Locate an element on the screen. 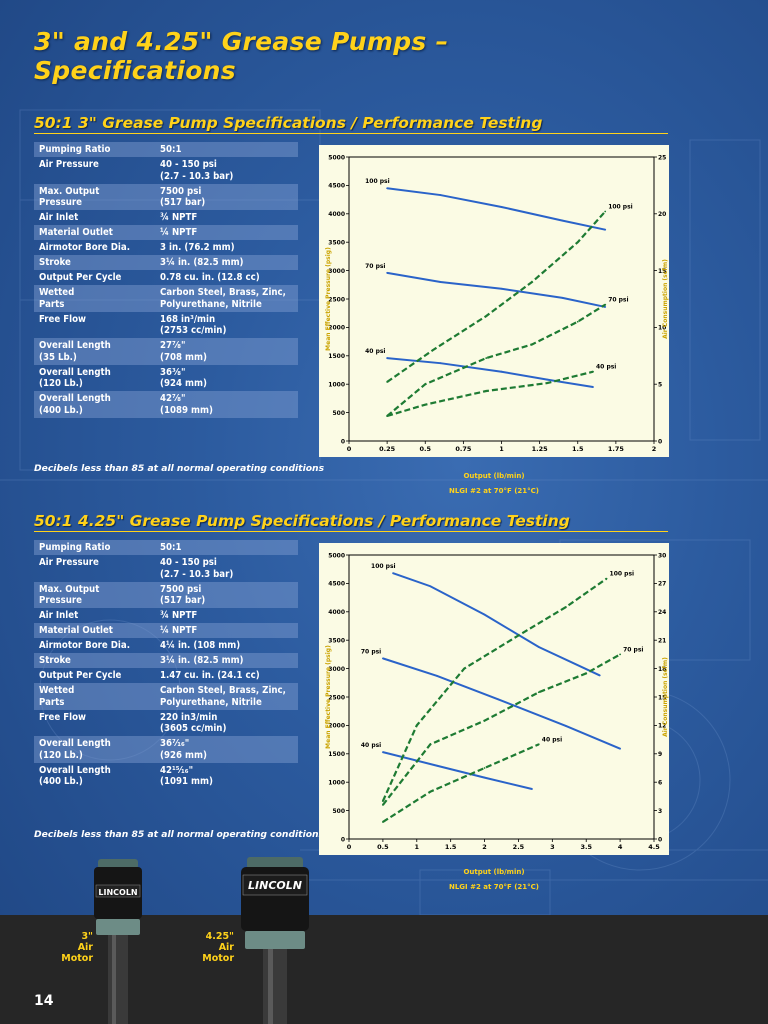  y2-tick-label: 0 is located at coordinates (660, 839).